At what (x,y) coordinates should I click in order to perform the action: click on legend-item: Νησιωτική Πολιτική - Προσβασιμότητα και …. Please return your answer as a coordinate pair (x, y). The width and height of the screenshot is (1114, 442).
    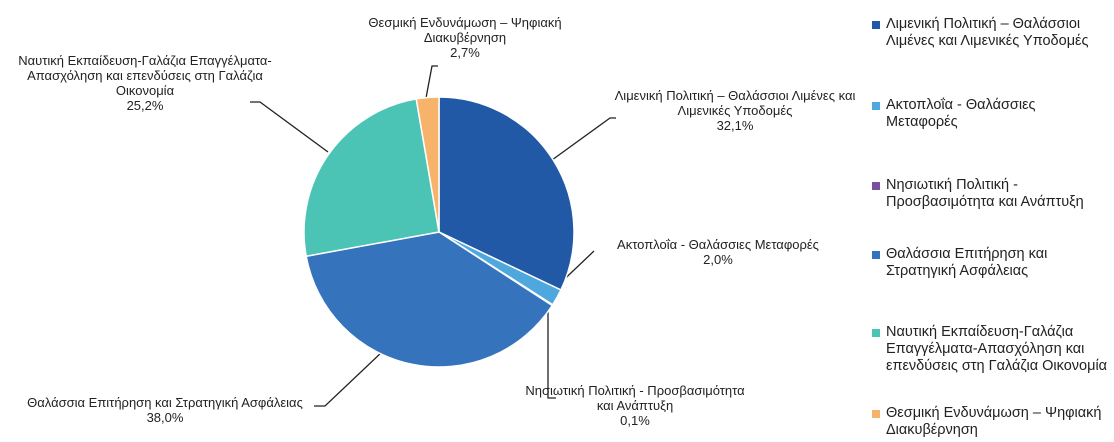
    Looking at the image, I should click on (990, 194).